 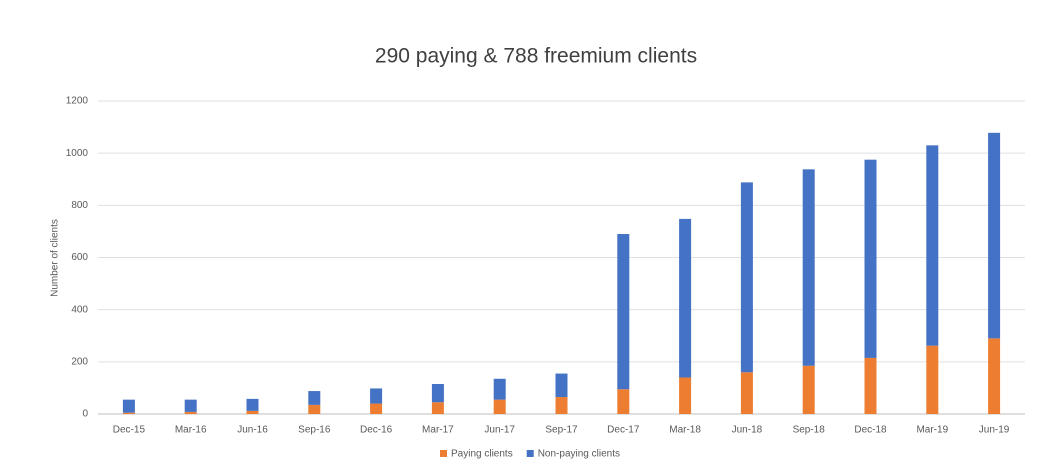 What do you see at coordinates (499, 430) in the screenshot?
I see `x-tick-label: Jun-17` at bounding box center [499, 430].